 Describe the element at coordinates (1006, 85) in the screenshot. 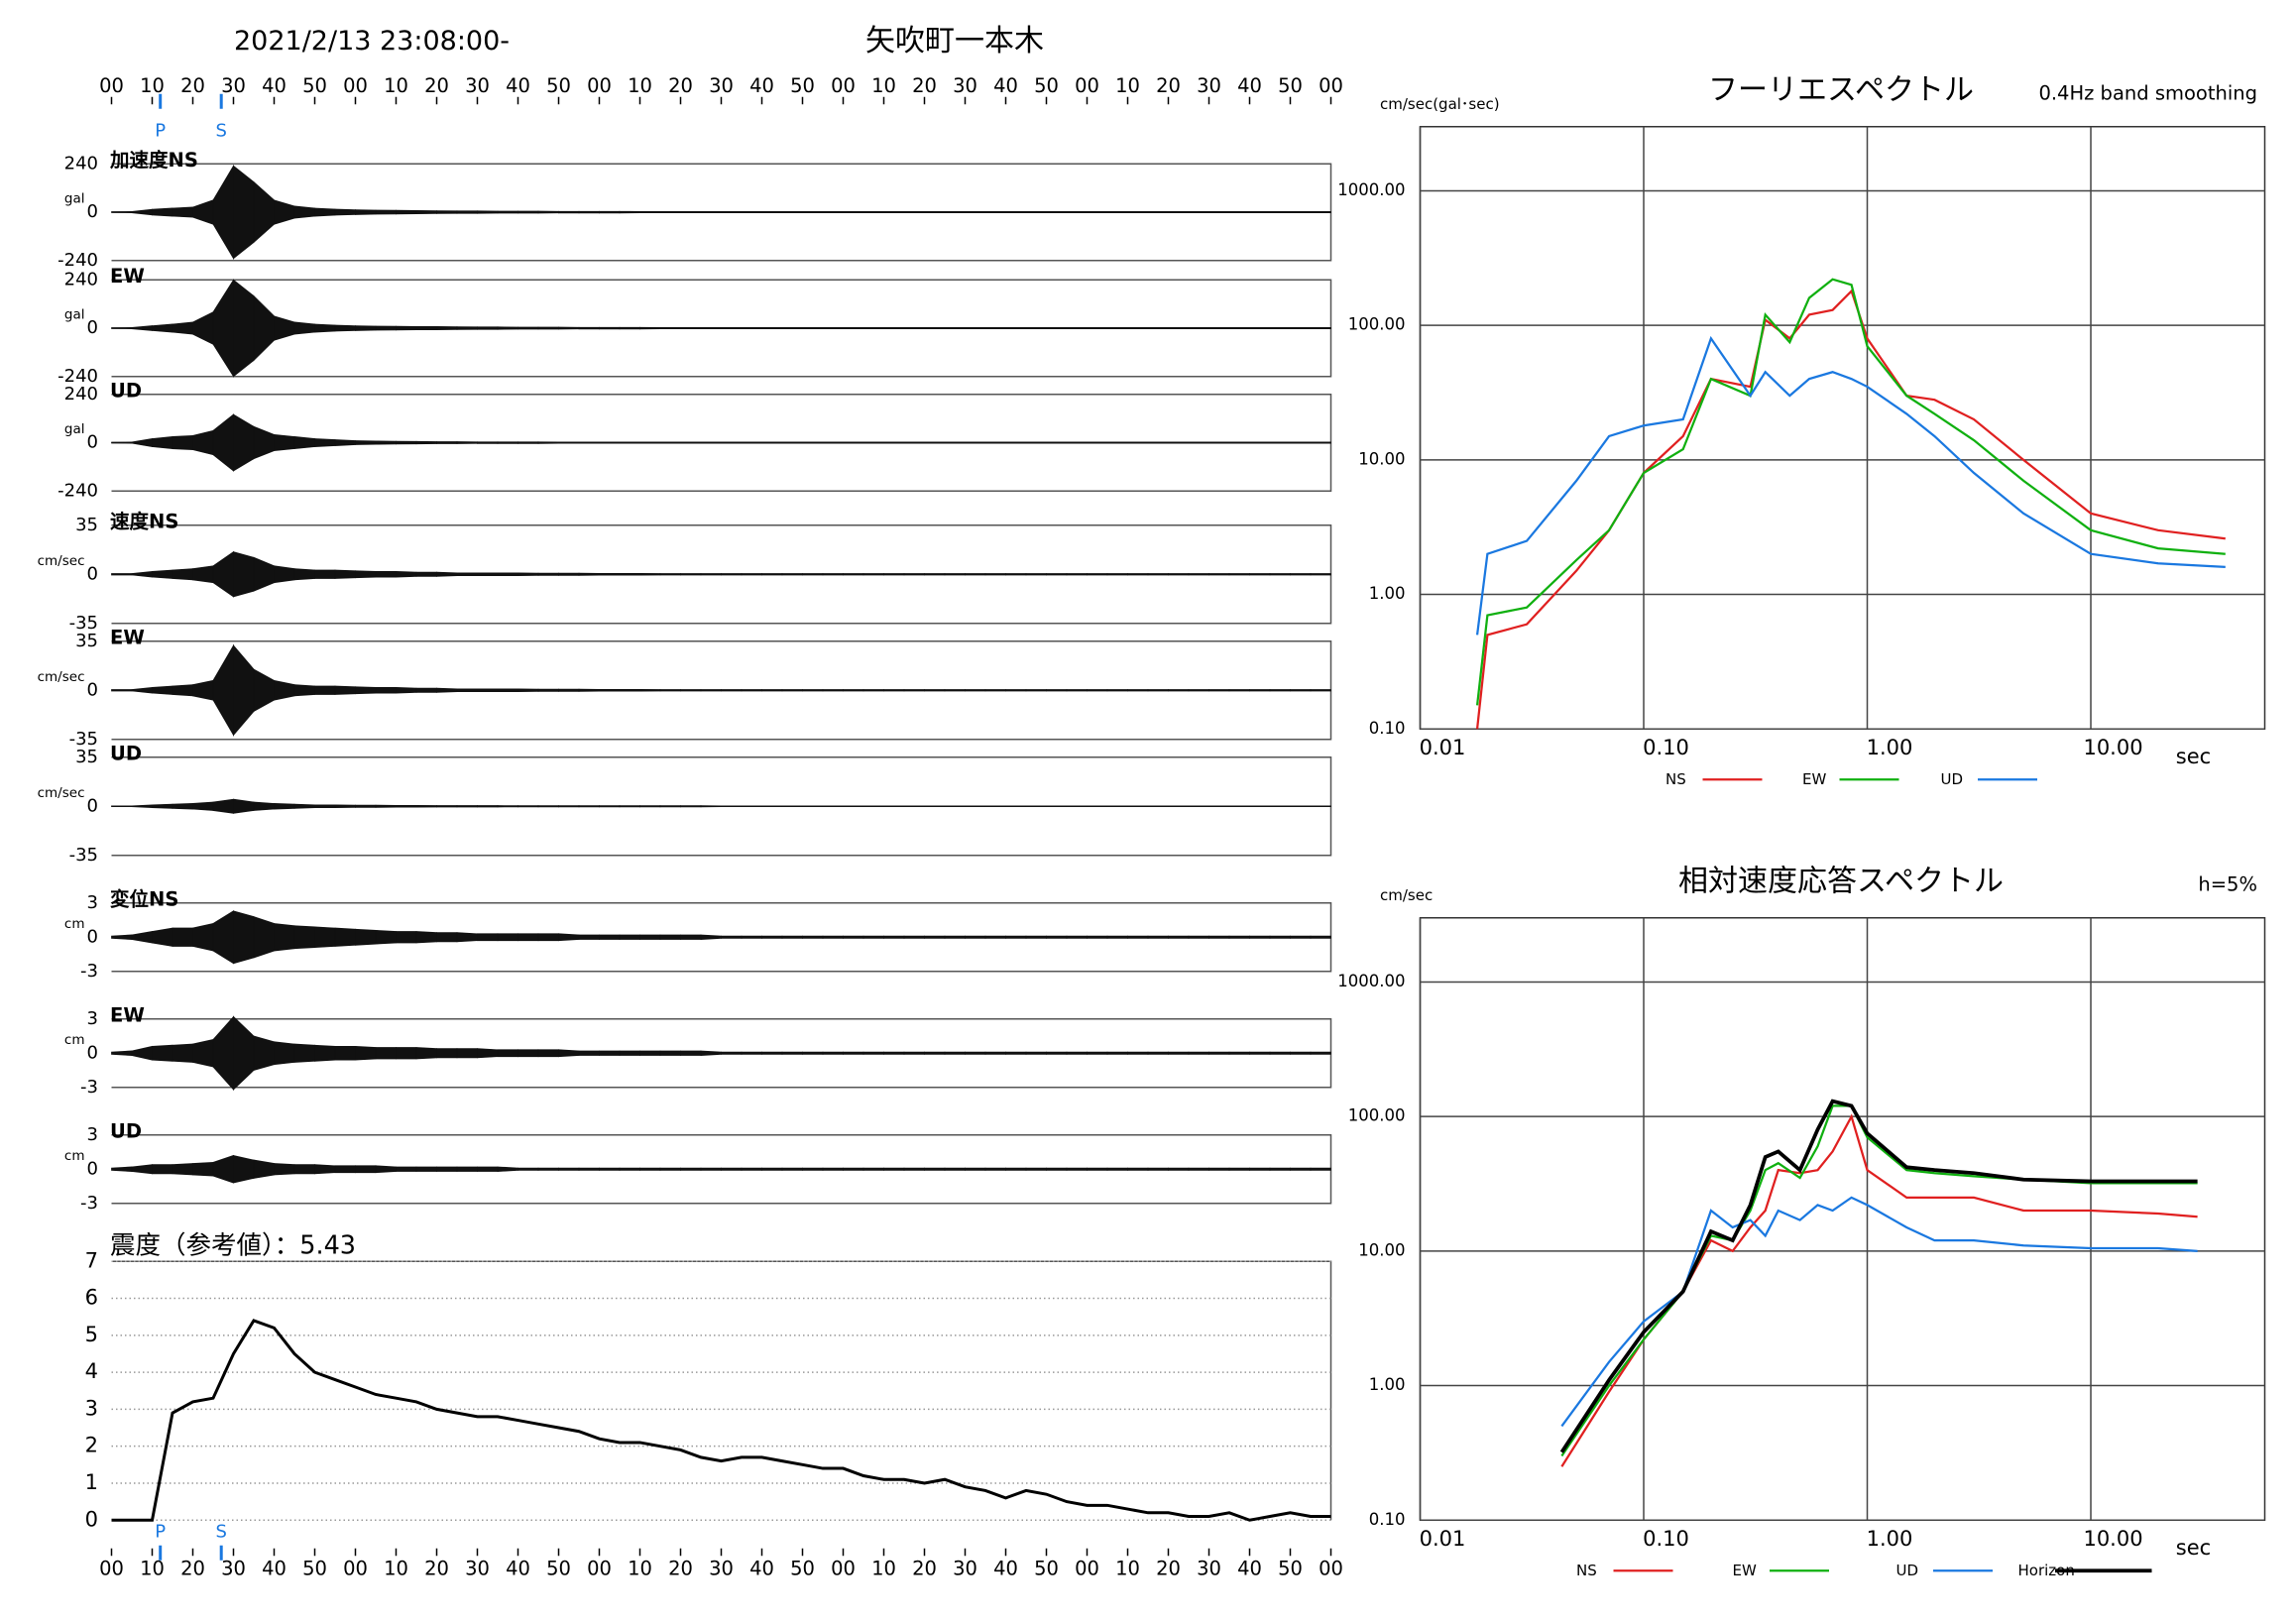

I see `time-tick-label: 40` at that location.